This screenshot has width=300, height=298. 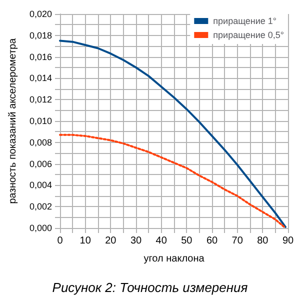 What do you see at coordinates (40, 35) in the screenshot?
I see `y-tick-label: 0,018` at bounding box center [40, 35].